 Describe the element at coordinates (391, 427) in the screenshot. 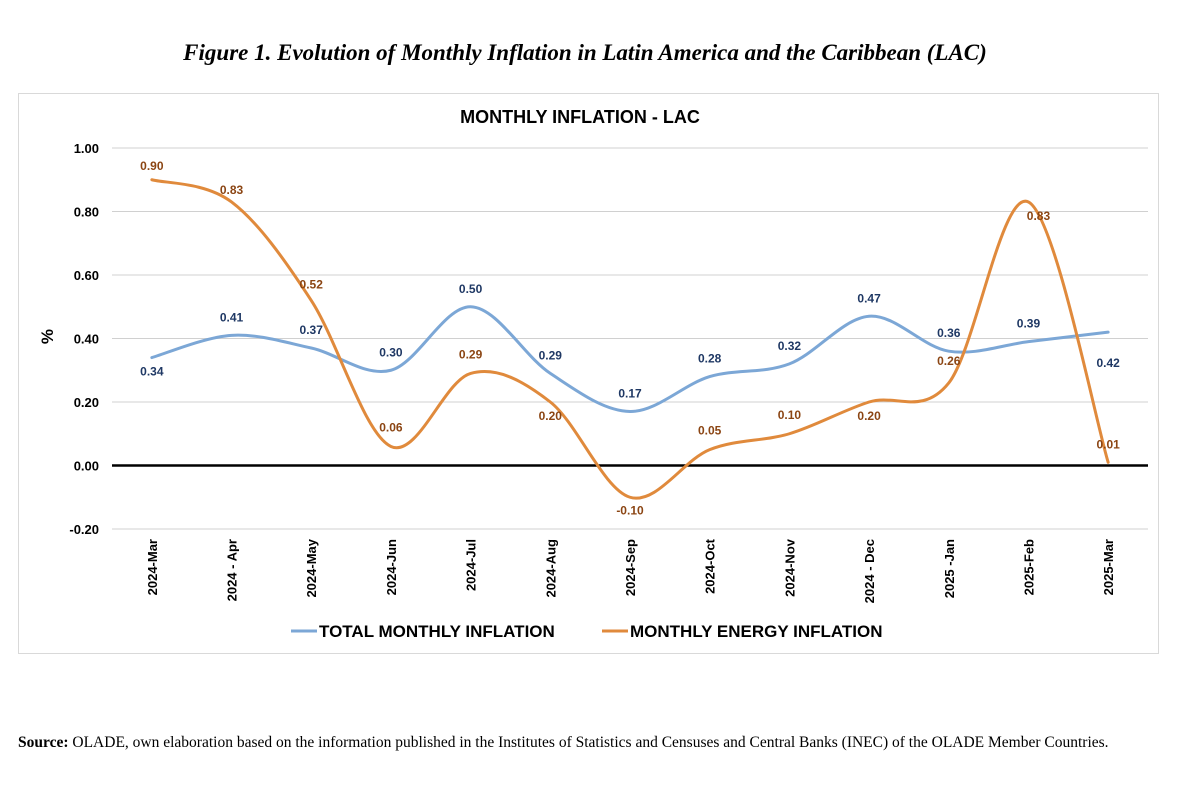

I see `data-label: 0.06` at that location.